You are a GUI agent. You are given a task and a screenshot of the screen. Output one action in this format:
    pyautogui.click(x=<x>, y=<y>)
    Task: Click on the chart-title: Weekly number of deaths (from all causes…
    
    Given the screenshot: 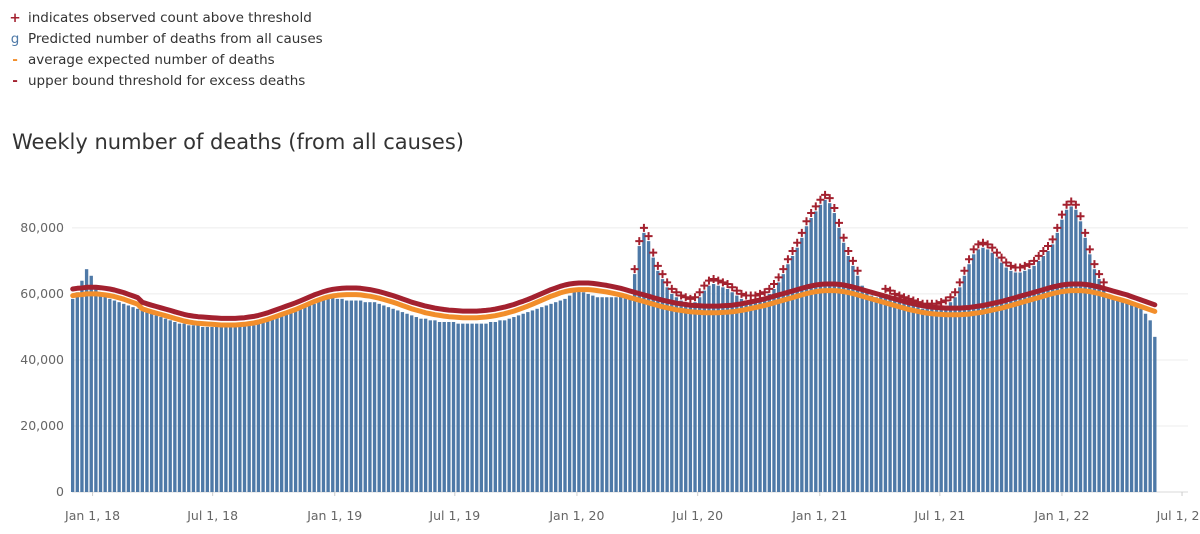 What is the action you would take?
    pyautogui.click(x=238, y=142)
    